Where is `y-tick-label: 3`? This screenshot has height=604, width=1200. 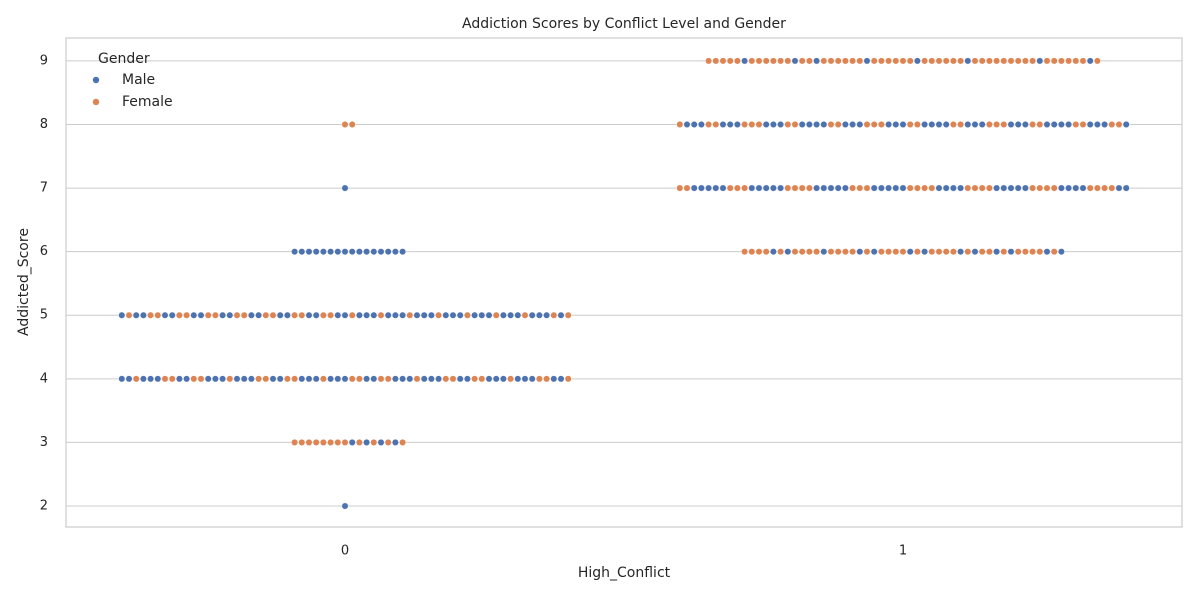
y-tick-label: 3 is located at coordinates (44, 442).